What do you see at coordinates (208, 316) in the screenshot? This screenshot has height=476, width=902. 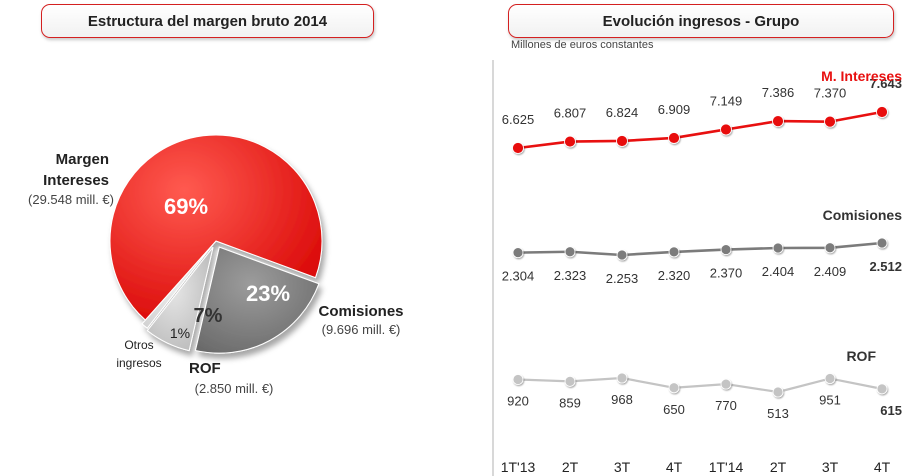 I see `pie-percent-label: 7%` at bounding box center [208, 316].